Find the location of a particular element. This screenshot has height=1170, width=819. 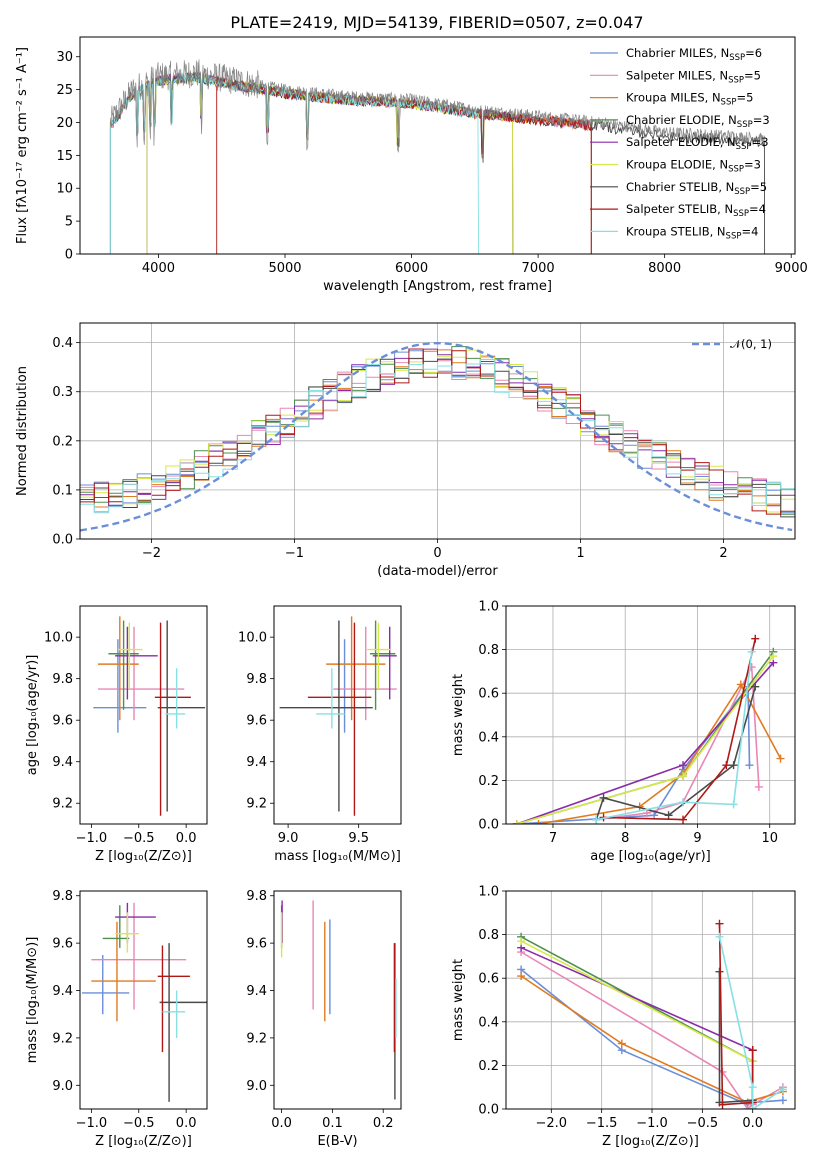

panel-age_vs_mass: 9.0 9.5 9.2 9.4 9.6 9.8 10.0 mass [log₁₀(M/M⊙)] is located at coordinates (320, 734).